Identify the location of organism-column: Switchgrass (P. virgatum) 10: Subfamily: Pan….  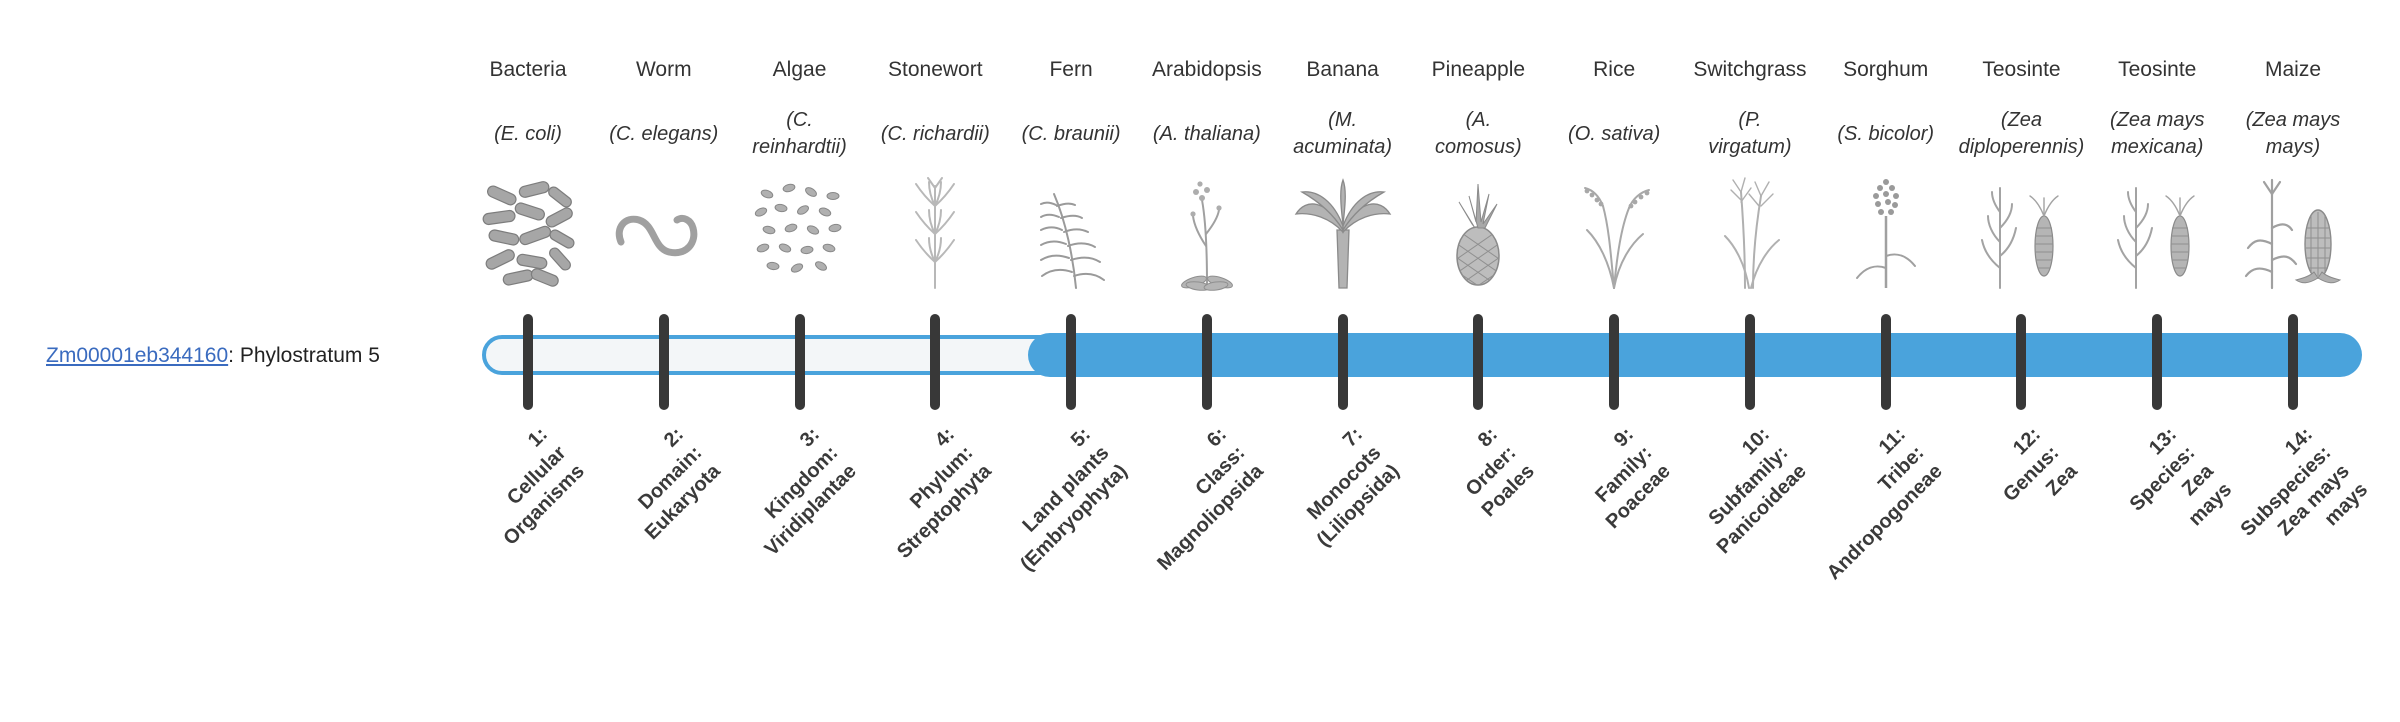
(1750, 290).